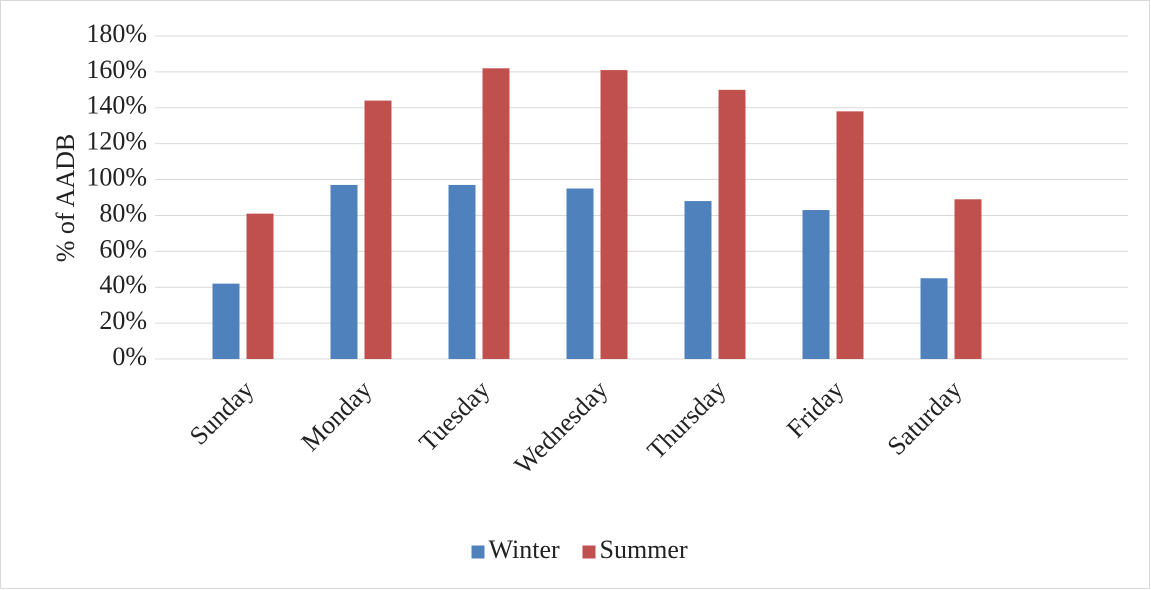 The height and width of the screenshot is (590, 1151). What do you see at coordinates (116, 141) in the screenshot?
I see `y-tick-label: 120%` at bounding box center [116, 141].